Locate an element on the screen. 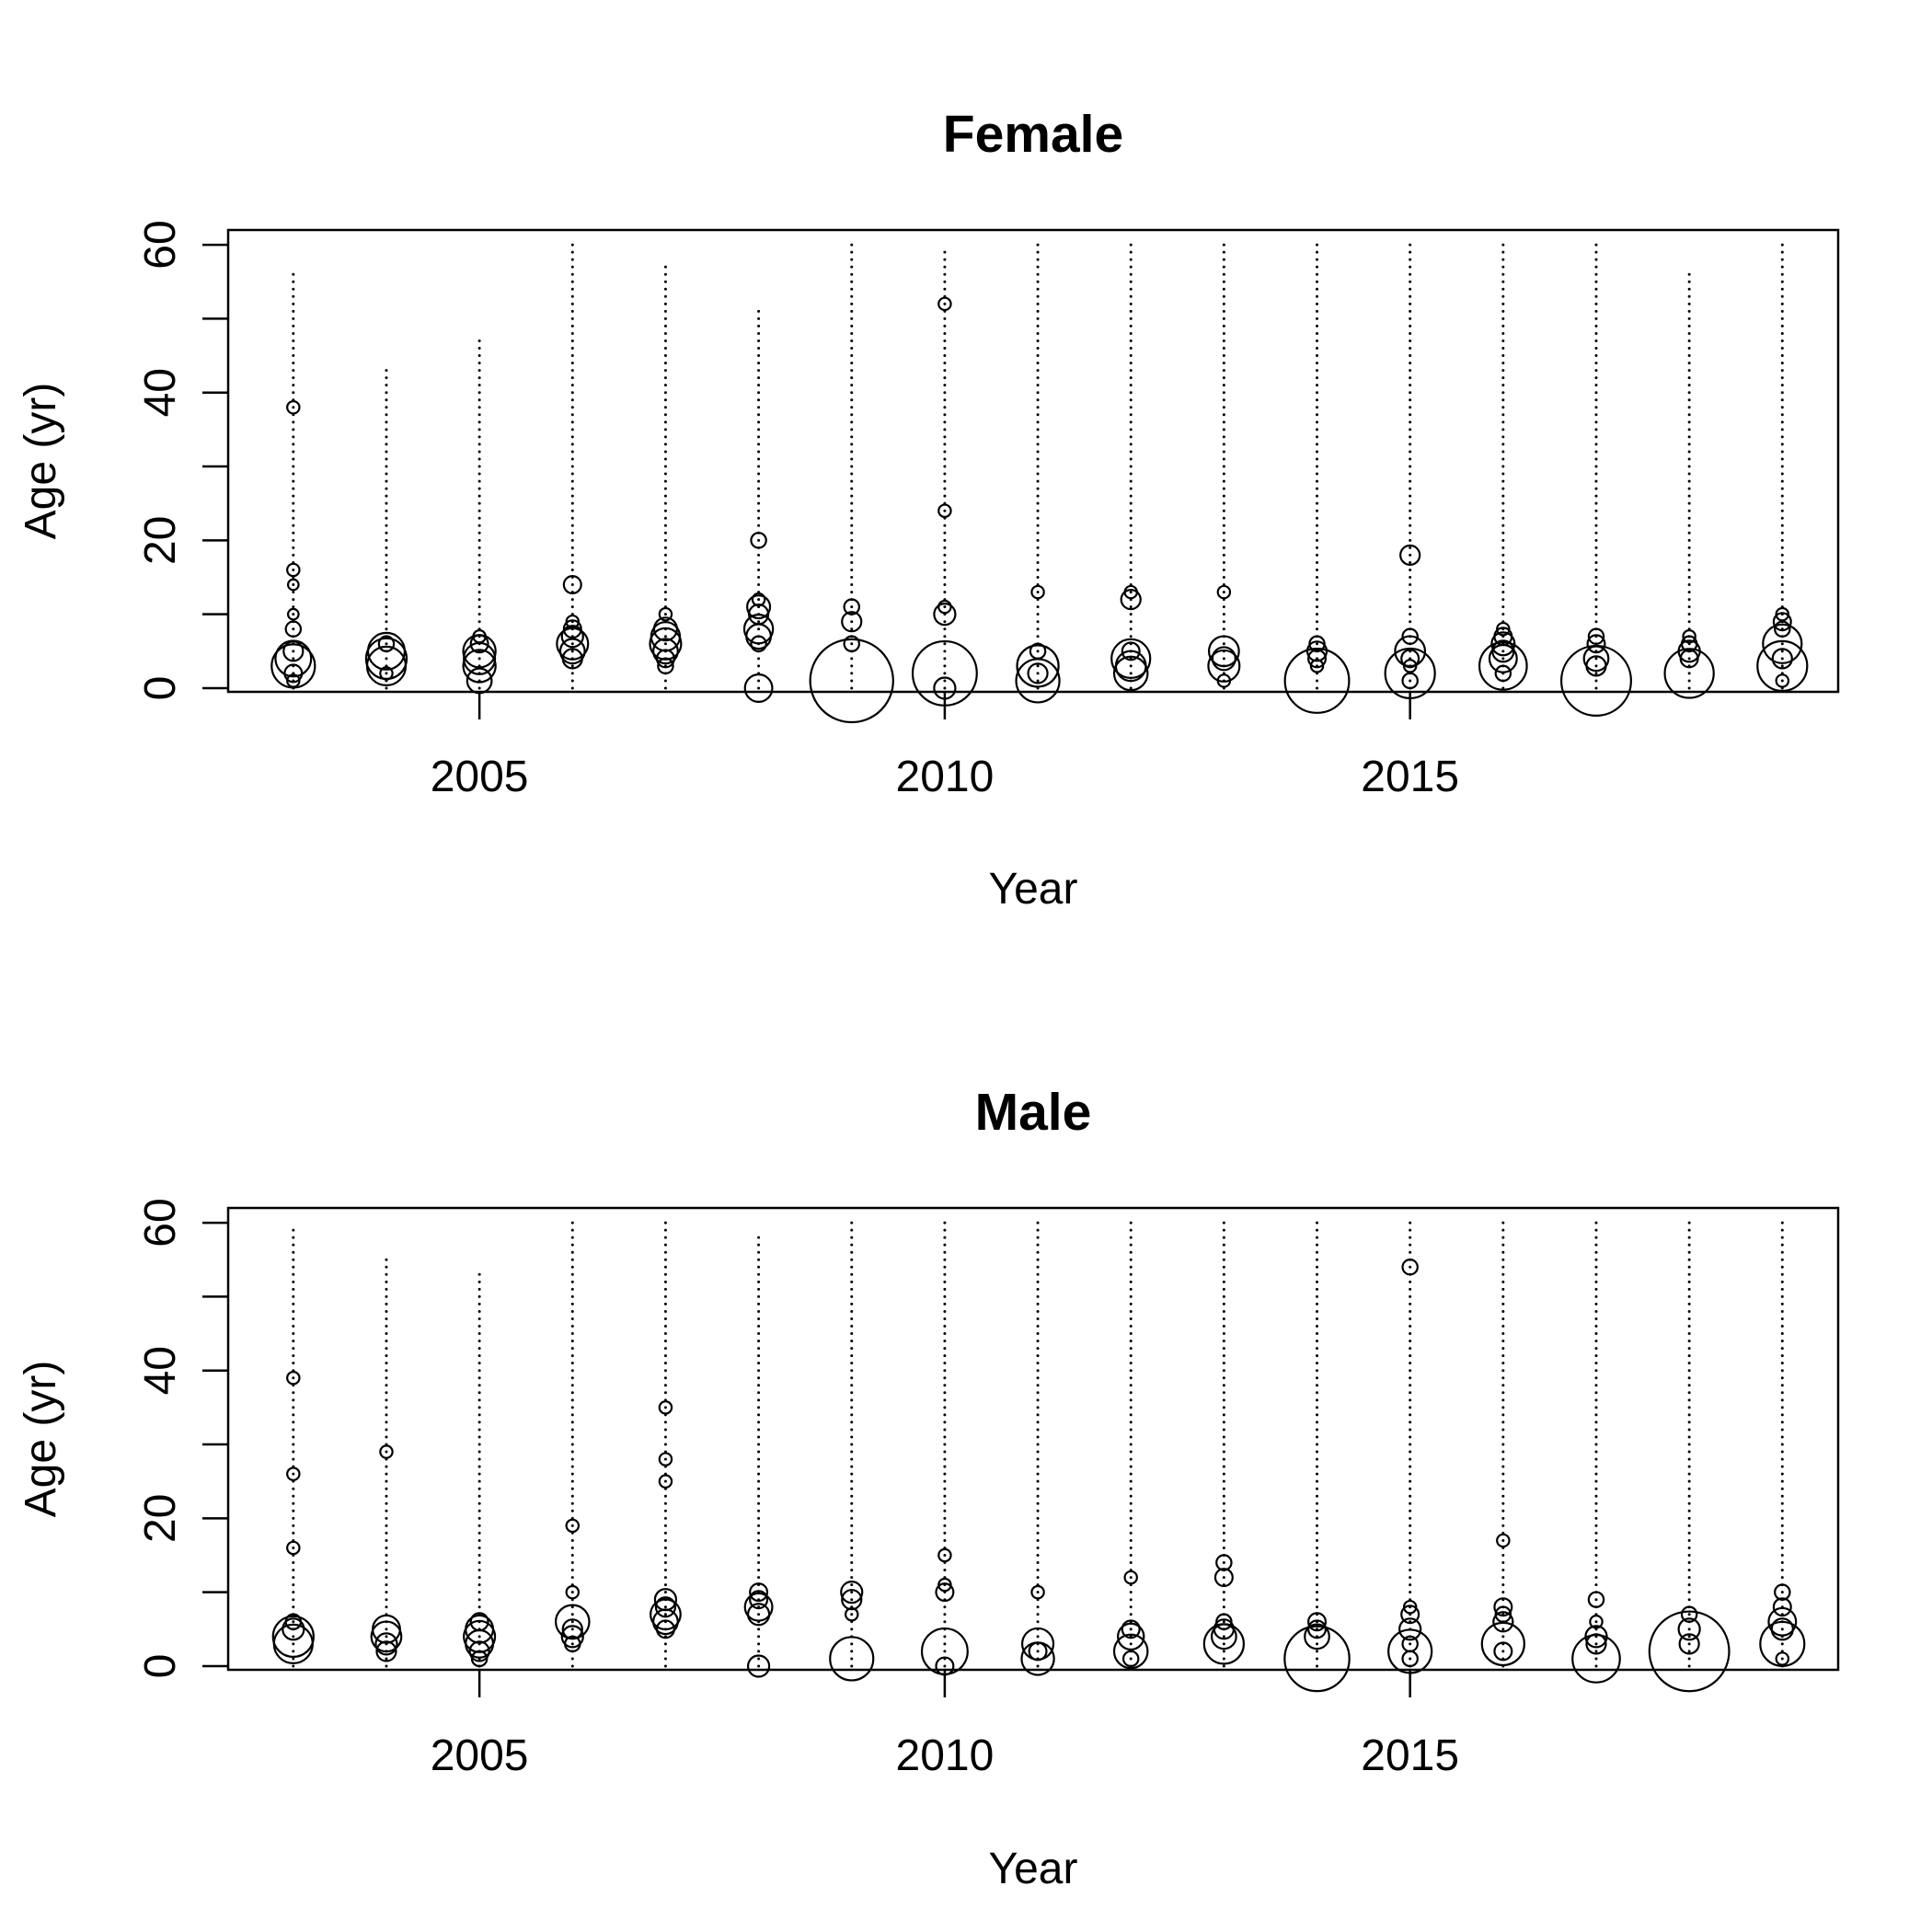 The height and width of the screenshot is (1932, 1932). y-tick-label: 60 is located at coordinates (160, 1222).